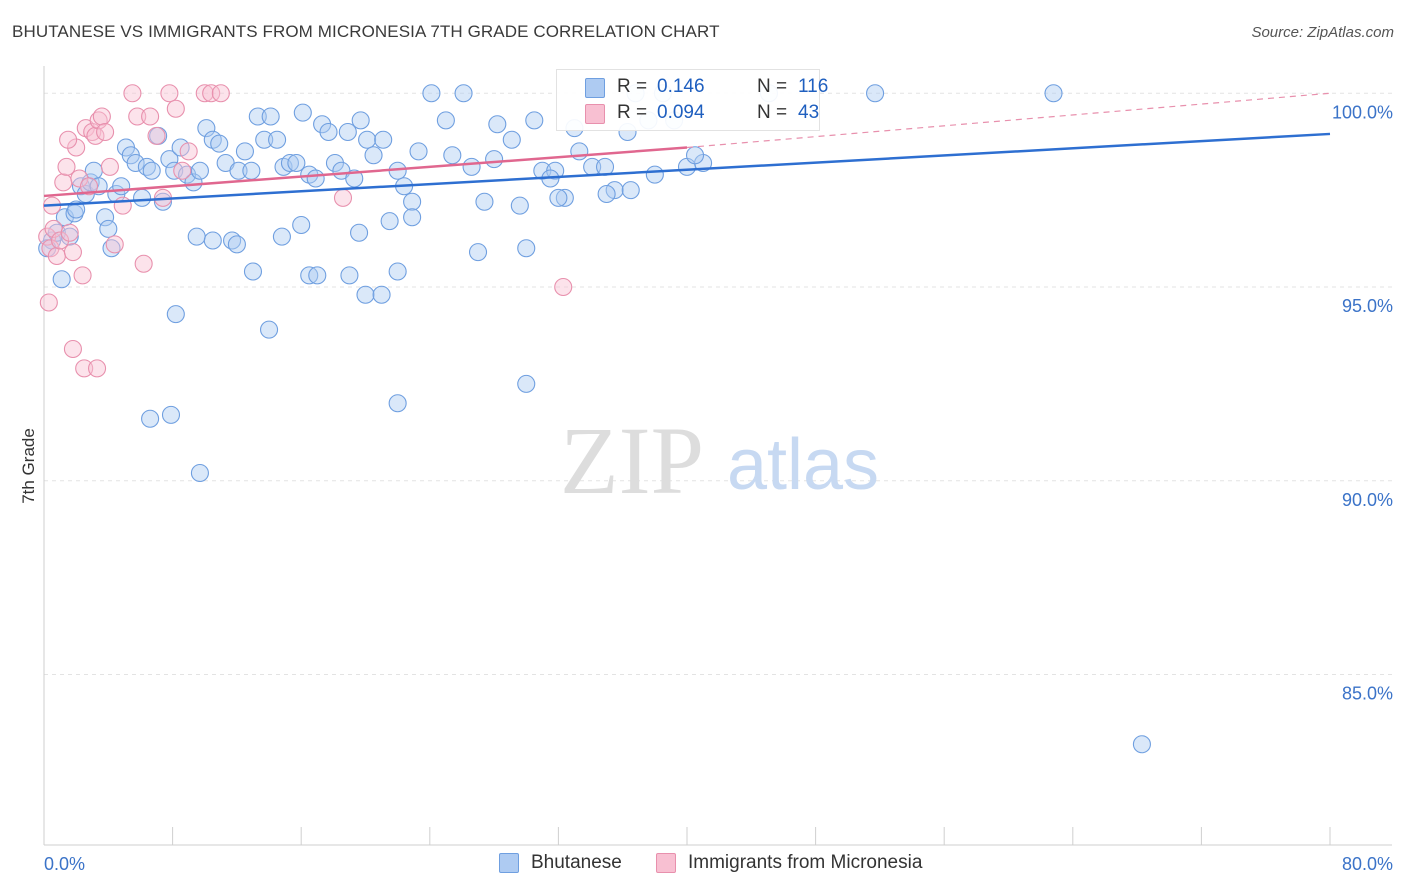 The image size is (1406, 892). Describe the element at coordinates (719, 460) in the screenshot. I see `watermark: ZIP atlas` at that location.